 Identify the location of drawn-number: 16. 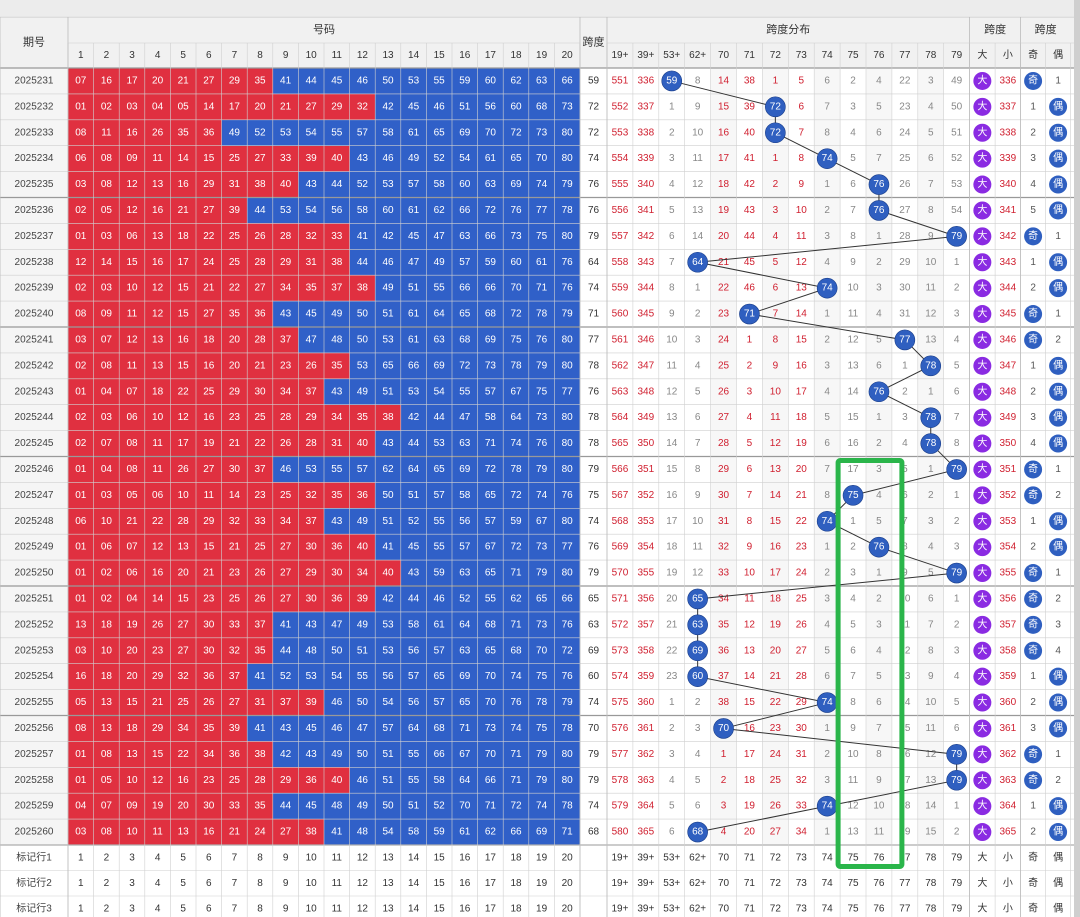
(209, 832).